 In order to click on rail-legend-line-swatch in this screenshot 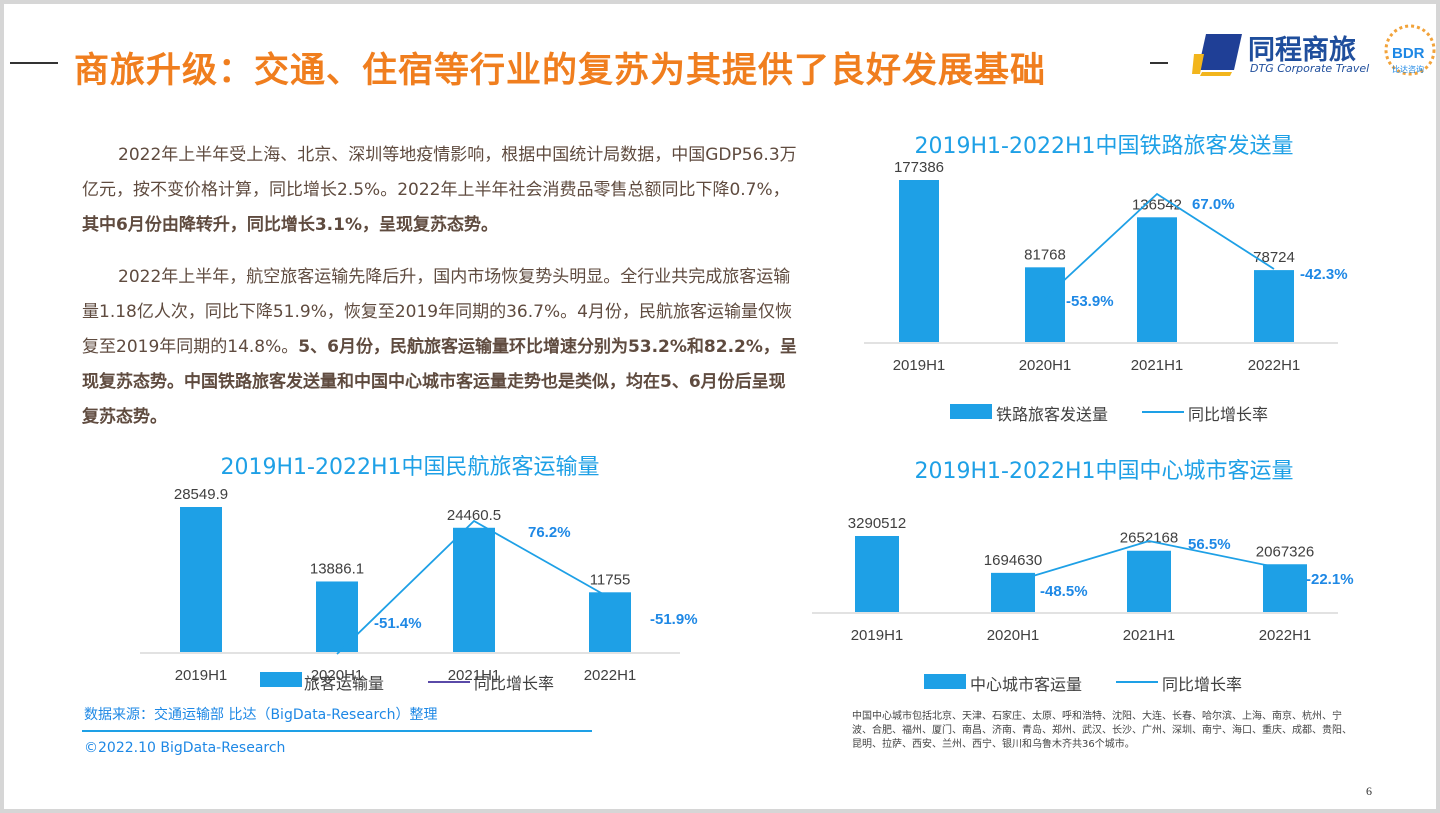, I will do `click(1163, 412)`.